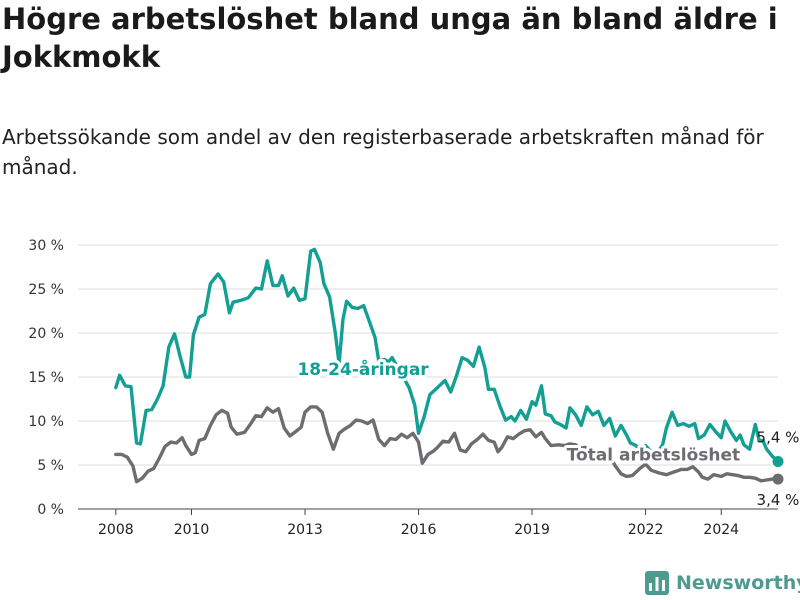 This screenshot has width=800, height=600. What do you see at coordinates (46, 422) in the screenshot?
I see `y-tick-label: 10 %` at bounding box center [46, 422].